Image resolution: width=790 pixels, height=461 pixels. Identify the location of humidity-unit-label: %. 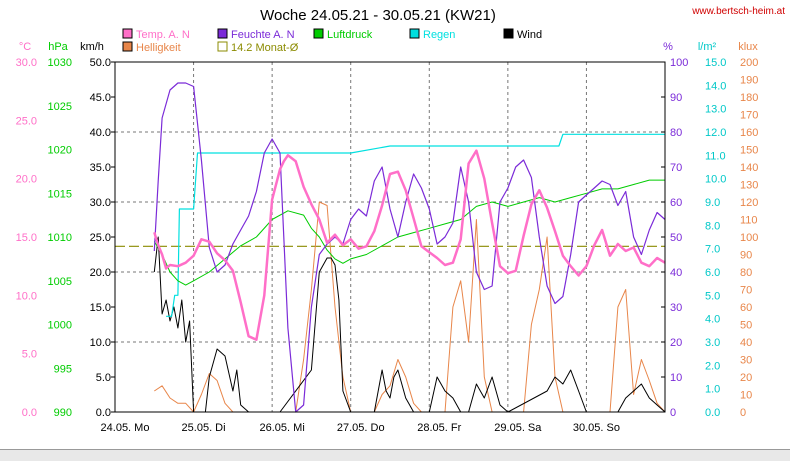
(668, 47).